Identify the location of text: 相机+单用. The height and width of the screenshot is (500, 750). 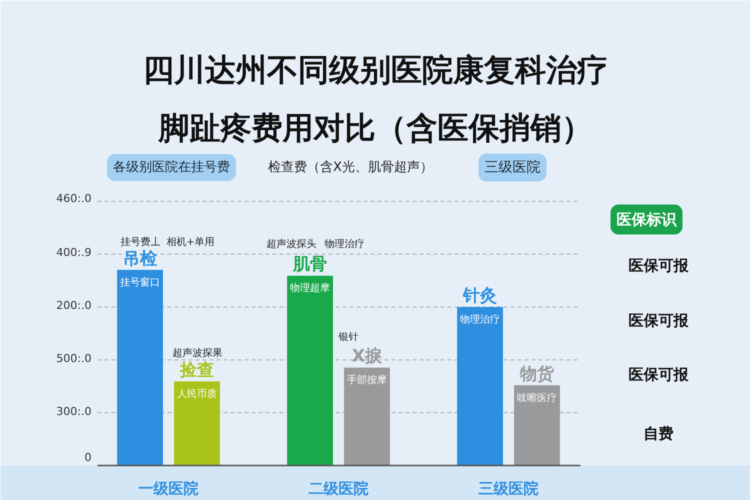
(190, 242).